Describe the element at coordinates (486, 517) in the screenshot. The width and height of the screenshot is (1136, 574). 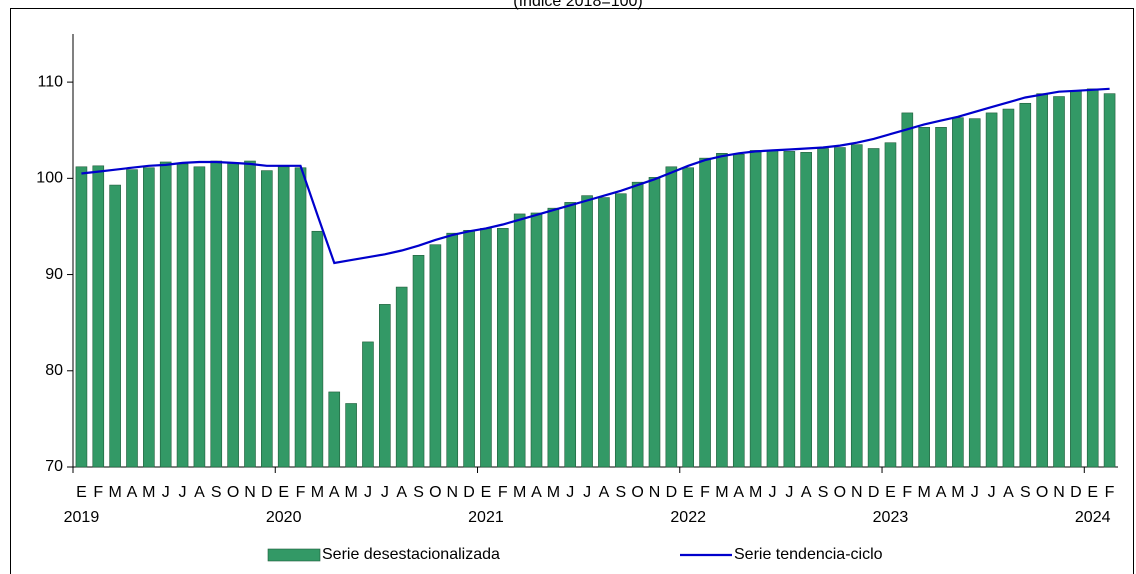
I see `year-label: 2021` at that location.